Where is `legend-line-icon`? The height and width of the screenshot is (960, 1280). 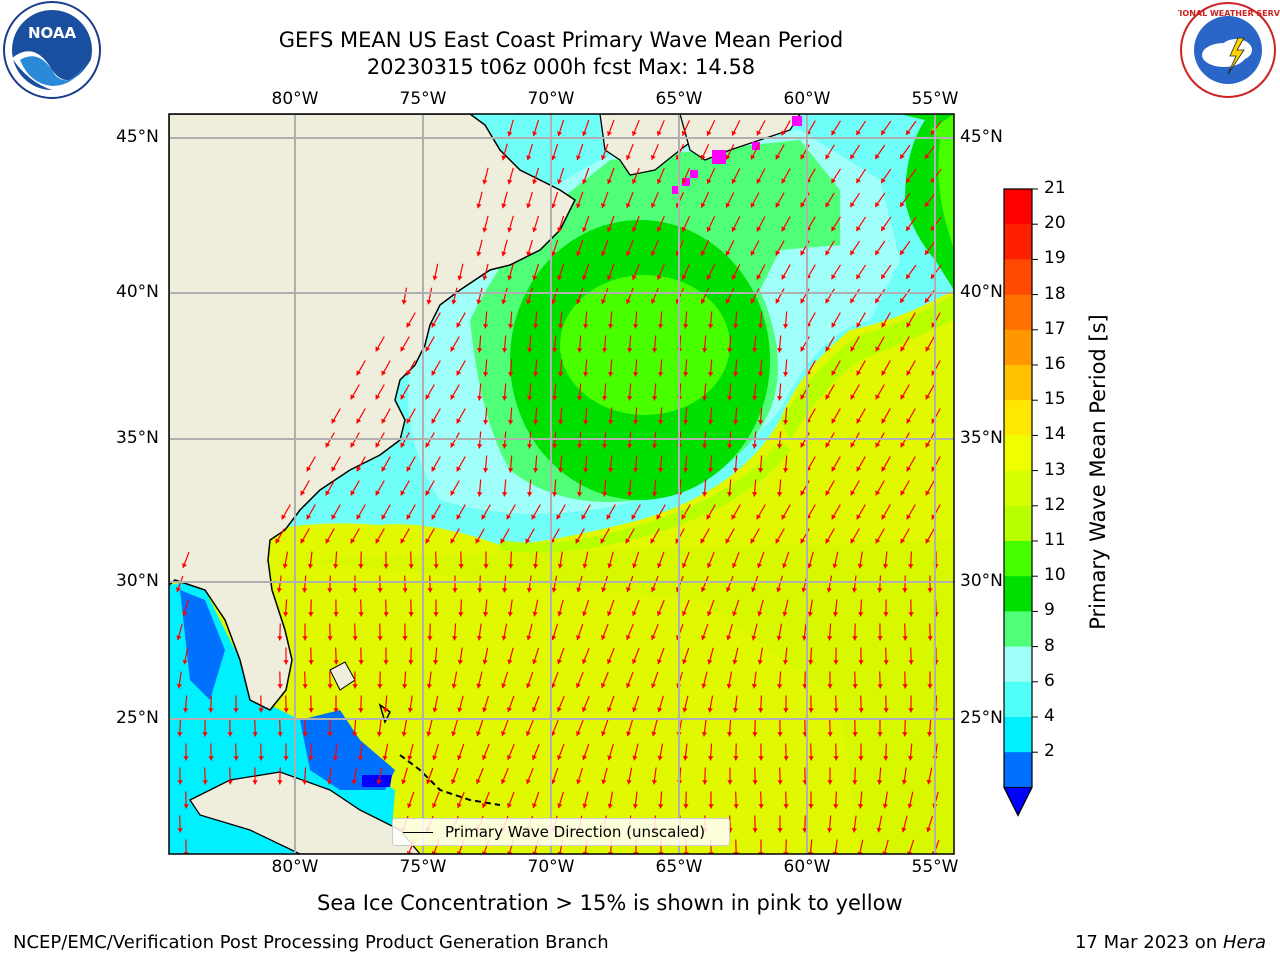
legend-line-icon is located at coordinates (418, 832).